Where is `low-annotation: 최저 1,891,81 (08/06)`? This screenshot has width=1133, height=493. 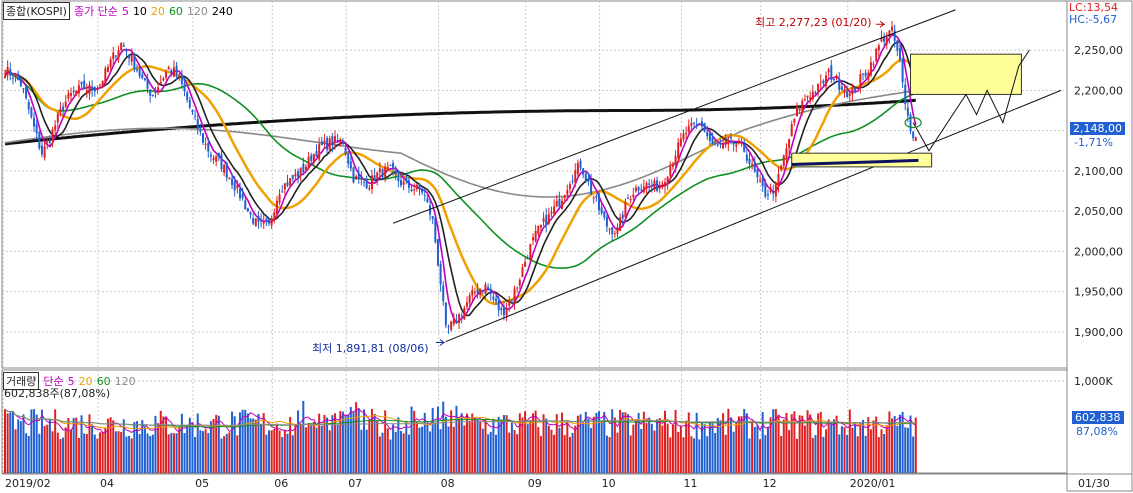 low-annotation: 최저 1,891,81 (08/06) is located at coordinates (370, 348).